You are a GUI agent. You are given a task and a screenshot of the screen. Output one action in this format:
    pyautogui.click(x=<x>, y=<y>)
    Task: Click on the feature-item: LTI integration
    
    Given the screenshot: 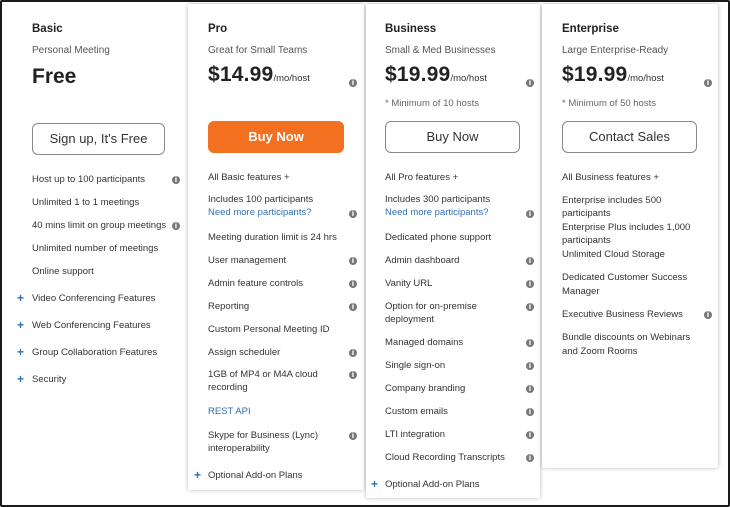 What is the action you would take?
    pyautogui.click(x=415, y=434)
    